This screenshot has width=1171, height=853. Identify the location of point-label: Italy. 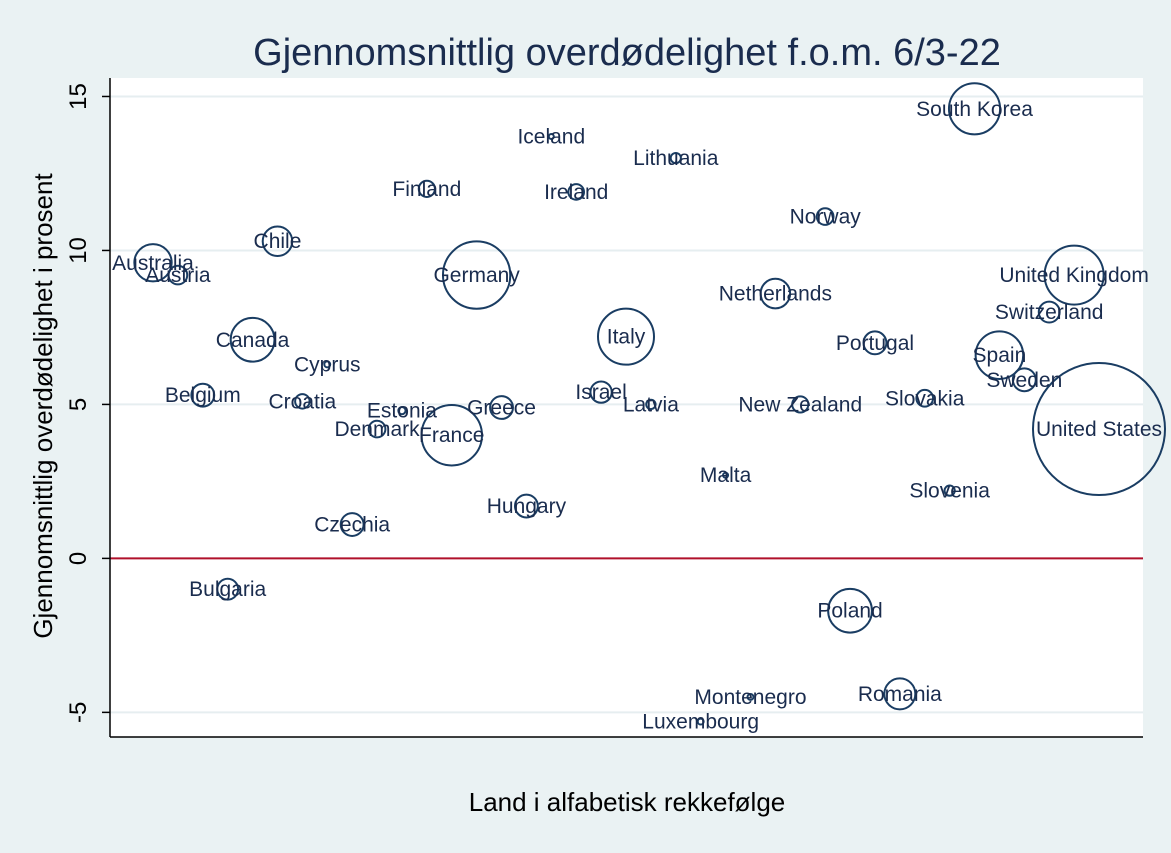
(626, 337).